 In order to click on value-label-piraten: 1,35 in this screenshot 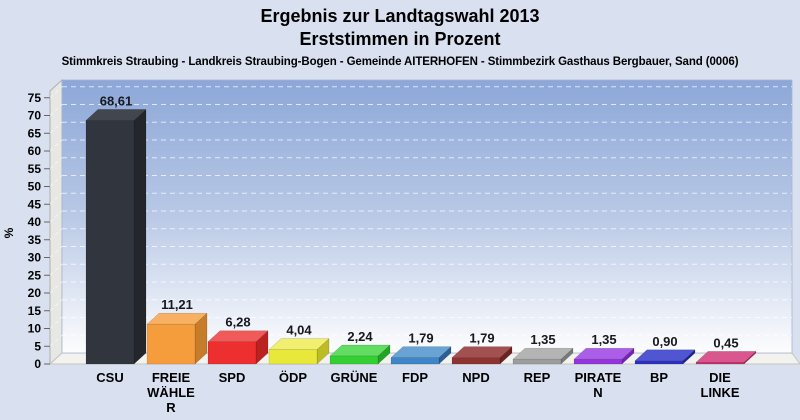, I will do `click(603, 339)`.